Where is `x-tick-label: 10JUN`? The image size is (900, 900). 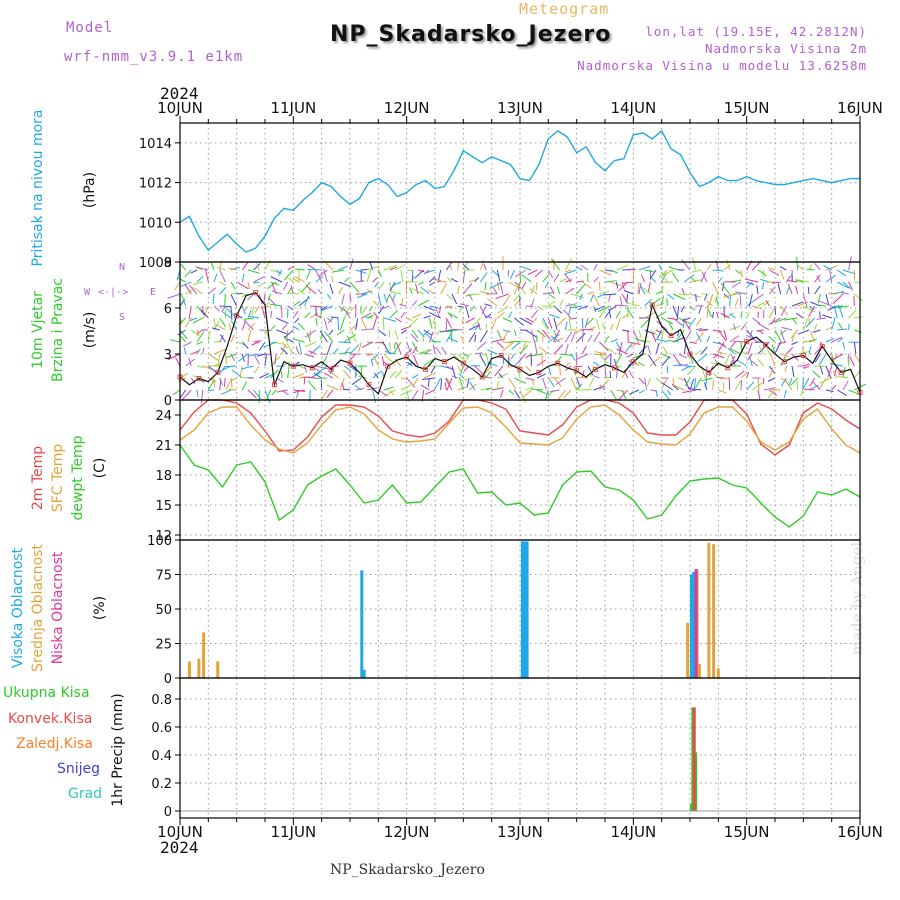 x-tick-label: 10JUN is located at coordinates (180, 832).